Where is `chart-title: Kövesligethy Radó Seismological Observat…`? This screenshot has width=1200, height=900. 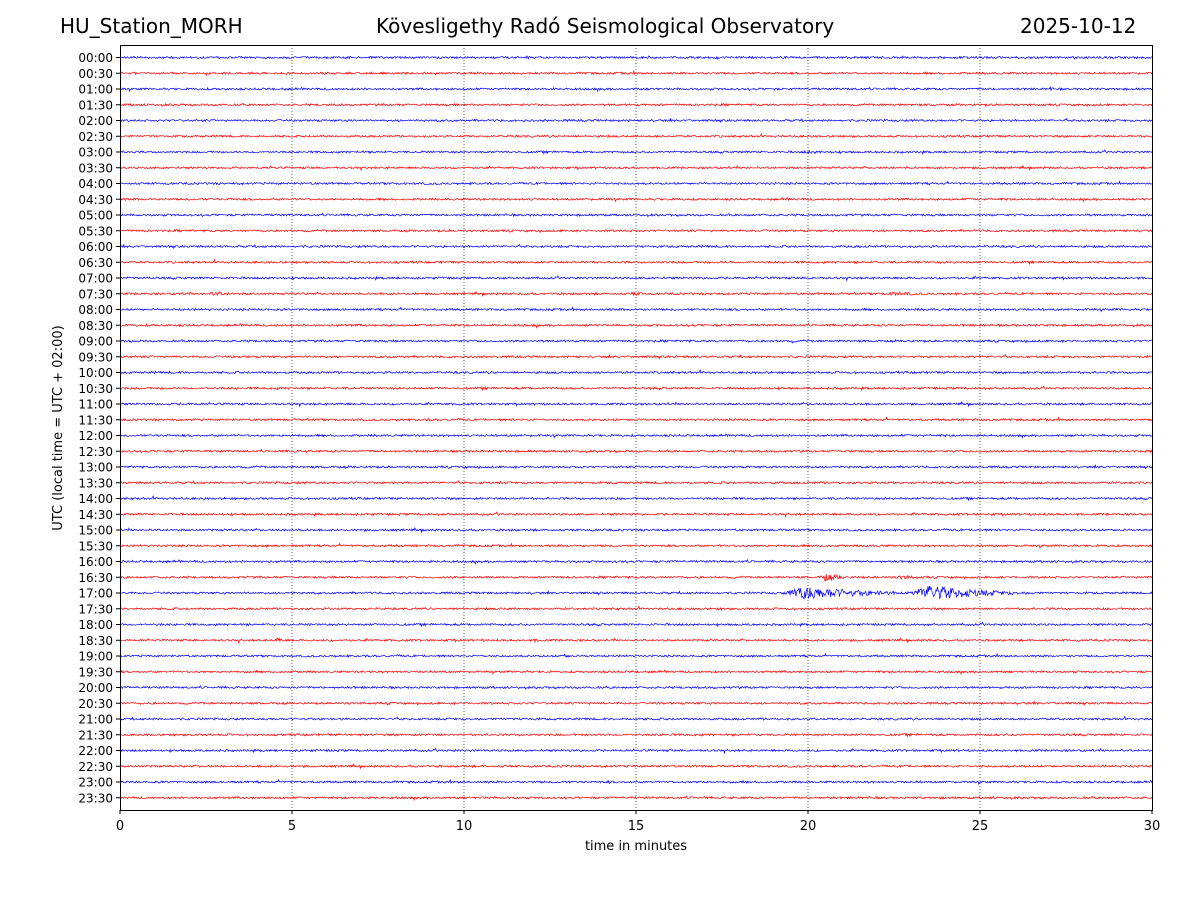 chart-title: Kövesligethy Radó Seismological Observat… is located at coordinates (605, 26).